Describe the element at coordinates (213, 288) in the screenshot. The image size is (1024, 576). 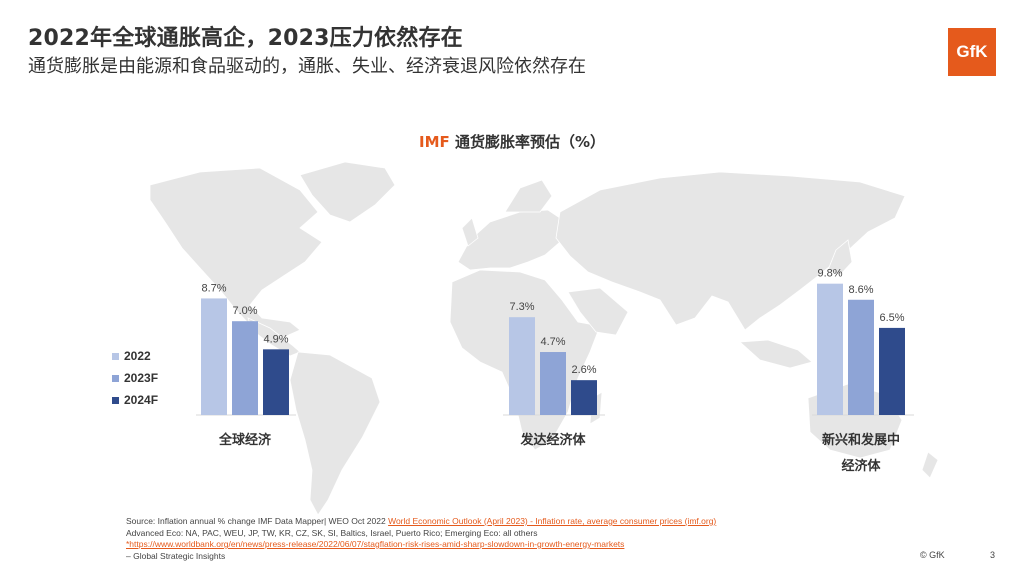
I see `data-label: 8.7%` at that location.